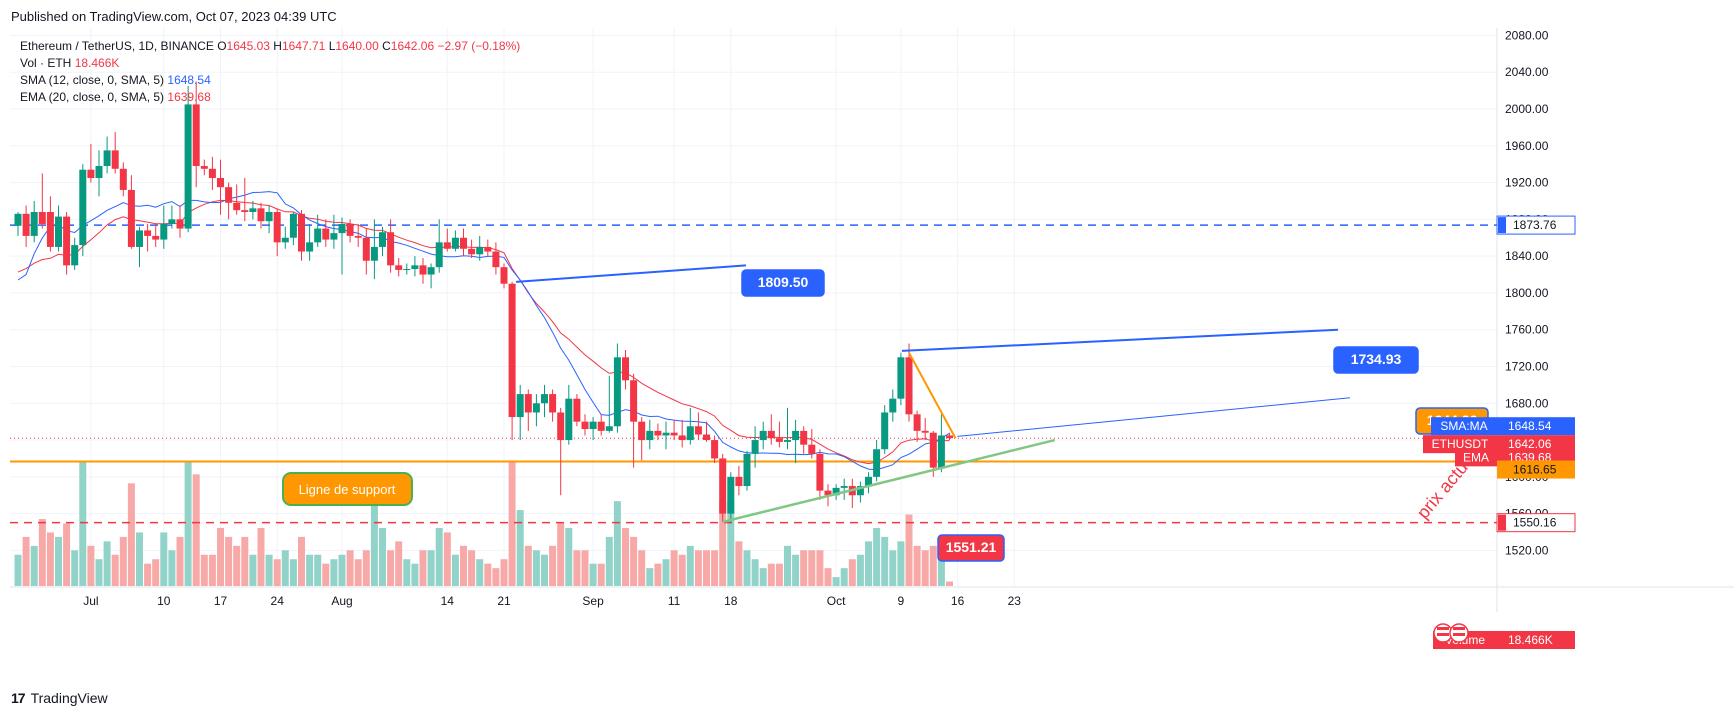 This screenshot has width=1734, height=719. What do you see at coordinates (92, 97) in the screenshot?
I see `legend-ema-label: EMA (20, close, 0, SMA, 5)` at bounding box center [92, 97].